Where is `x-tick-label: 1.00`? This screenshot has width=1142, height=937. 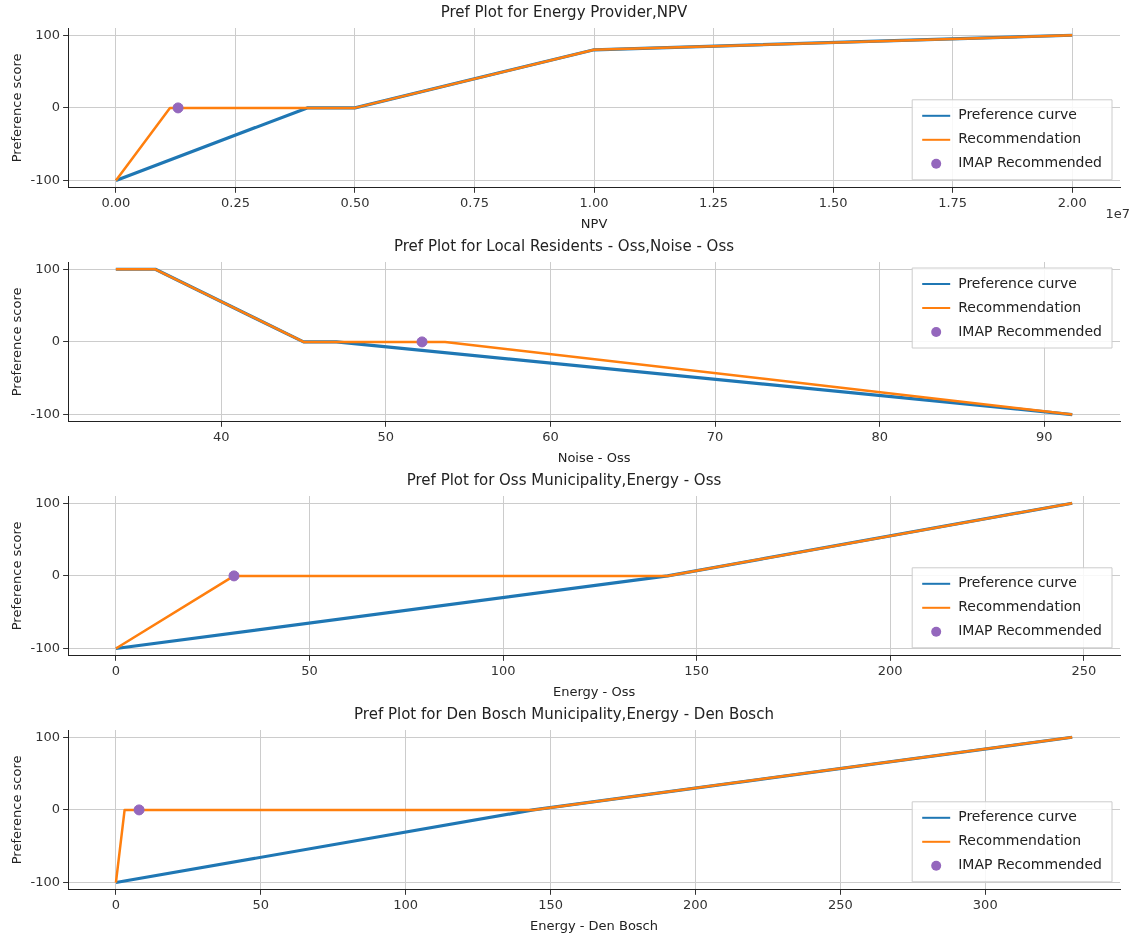 x-tick-label: 1.00 is located at coordinates (594, 202).